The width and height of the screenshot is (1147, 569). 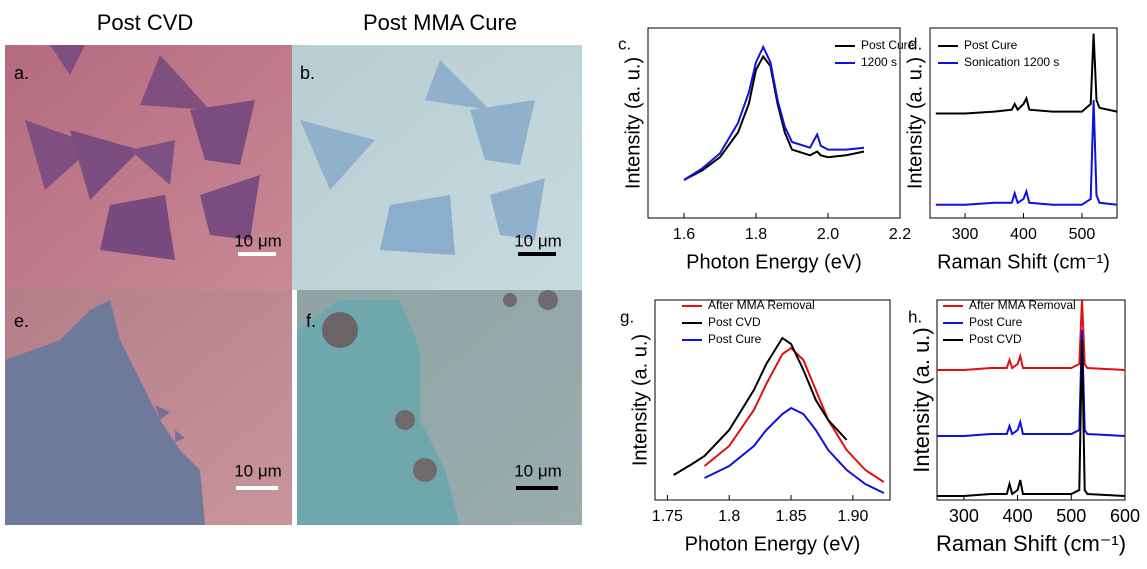 I want to click on panel-label: h., so click(x=915, y=316).